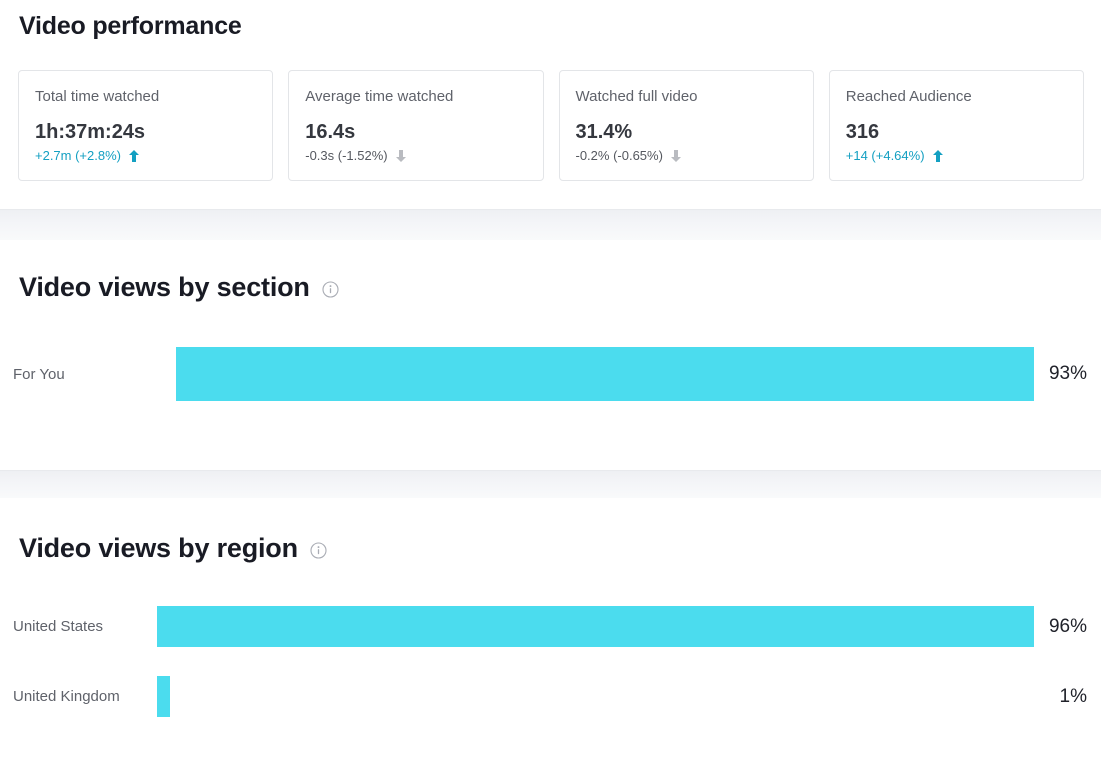  I want to click on stat-card-delta: -0.2% (-0.65%), so click(686, 155).